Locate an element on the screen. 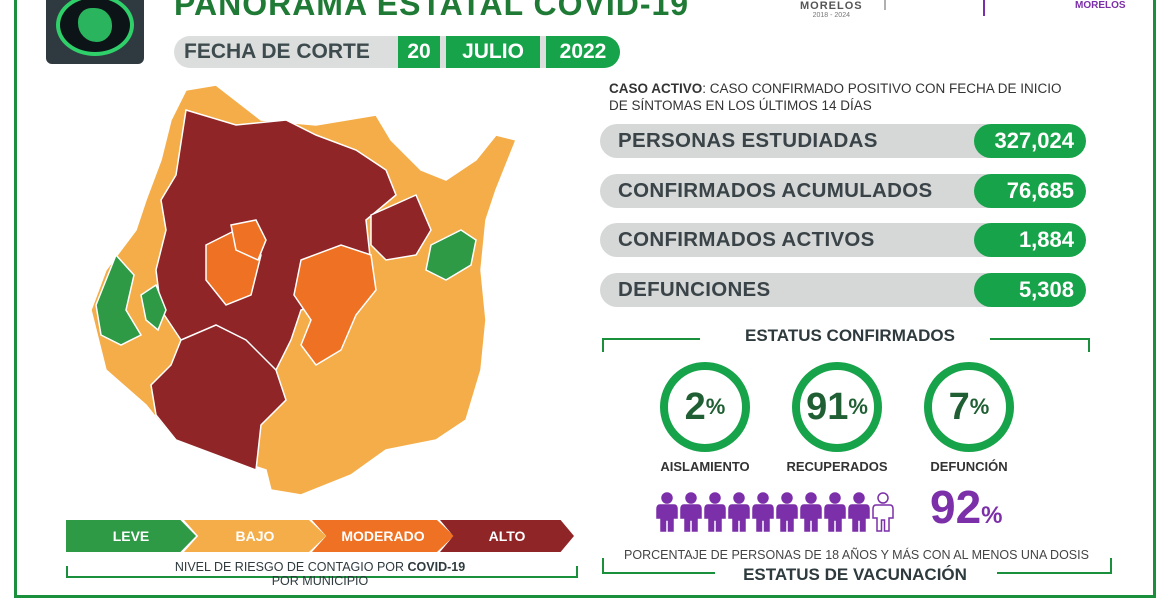 The height and width of the screenshot is (600, 1170). risk-label-moderado: MODERADO is located at coordinates (383, 536).